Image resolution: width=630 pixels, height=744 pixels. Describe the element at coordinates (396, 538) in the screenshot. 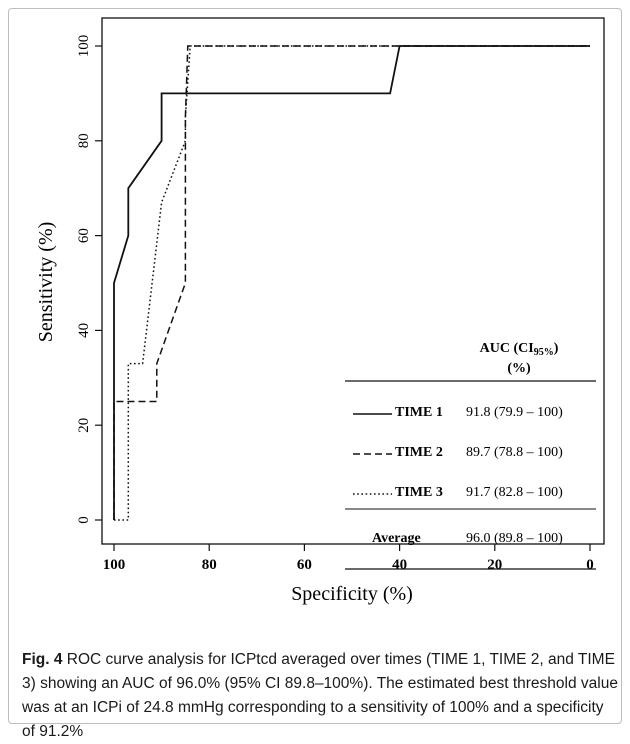

I see `legend-row-label: Average` at that location.